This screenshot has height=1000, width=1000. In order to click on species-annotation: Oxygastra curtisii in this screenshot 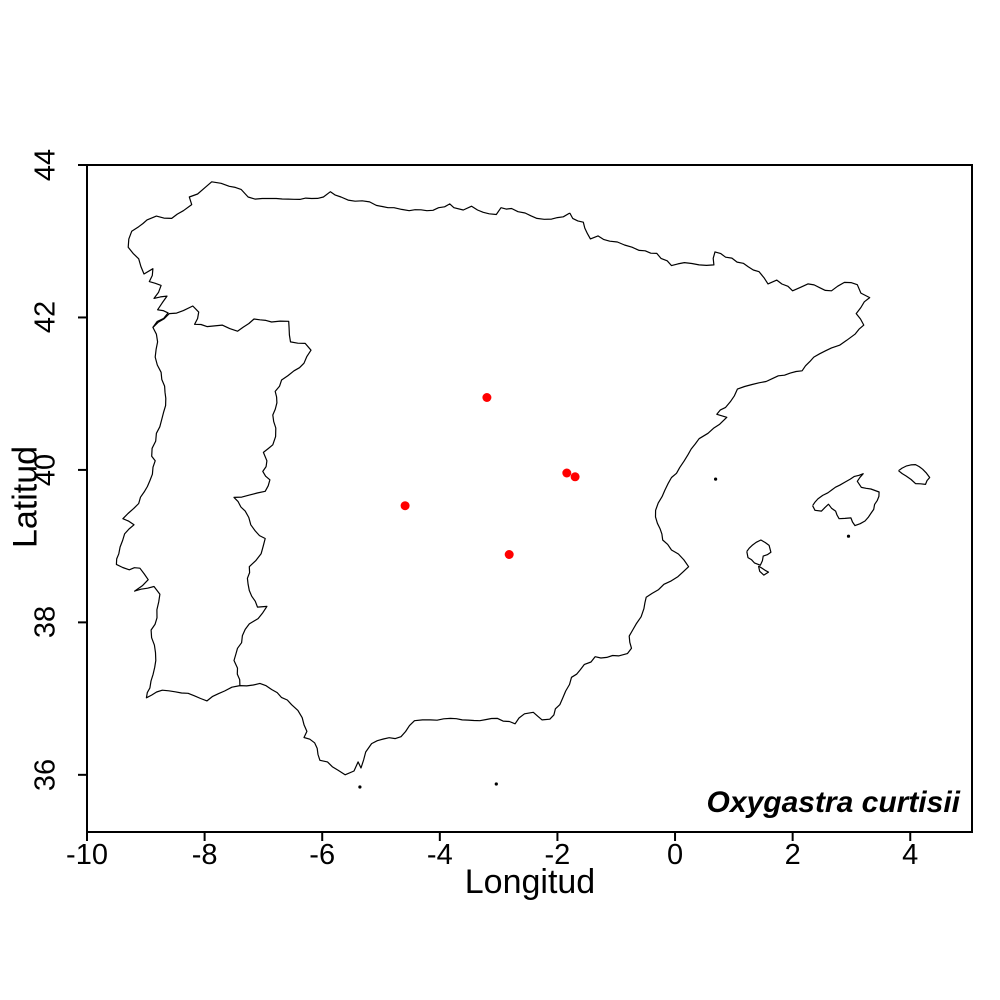, I will do `click(833, 802)`.